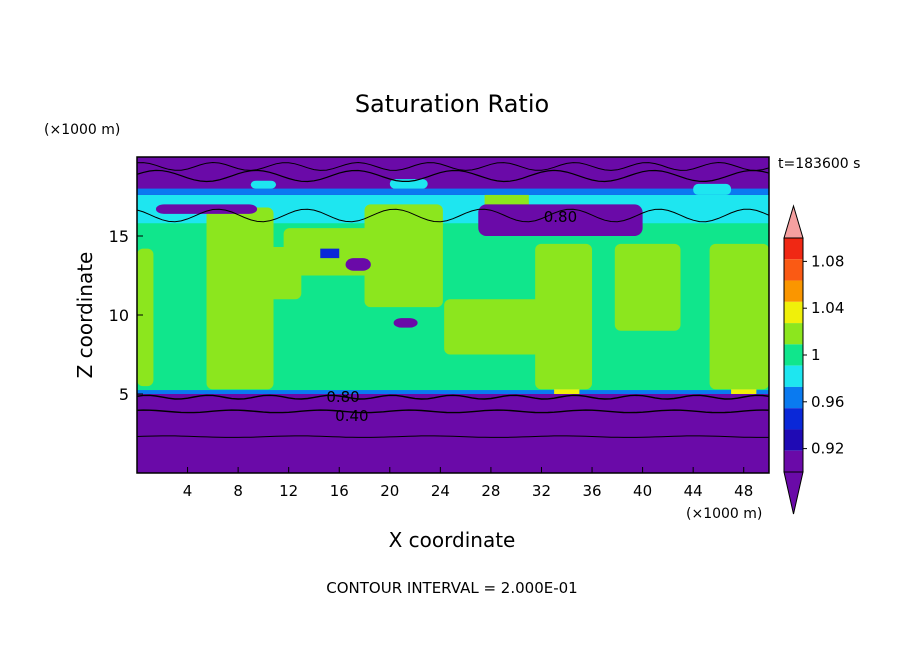  I want to click on contour-line-lower, so click(453, 436).